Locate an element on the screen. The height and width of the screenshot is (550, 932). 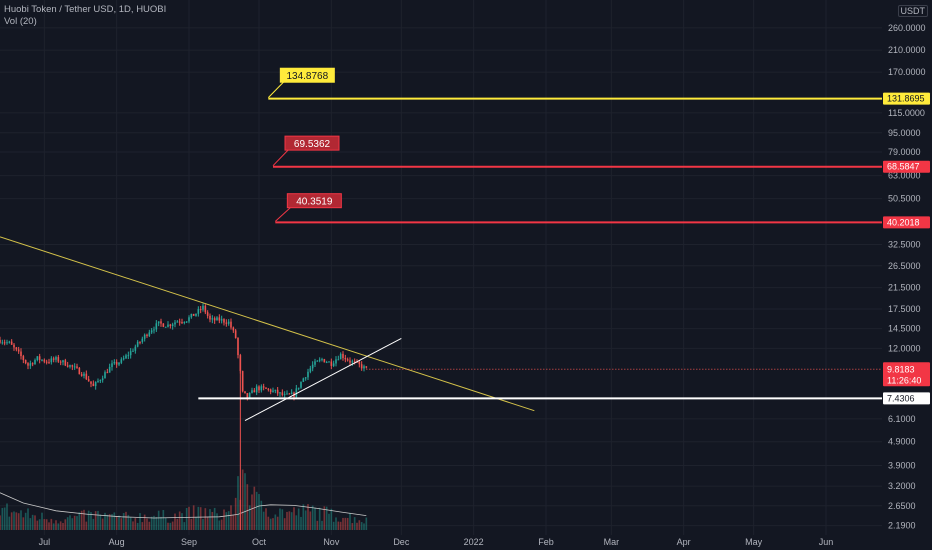
time-tick-label: Feb is located at coordinates (546, 542).